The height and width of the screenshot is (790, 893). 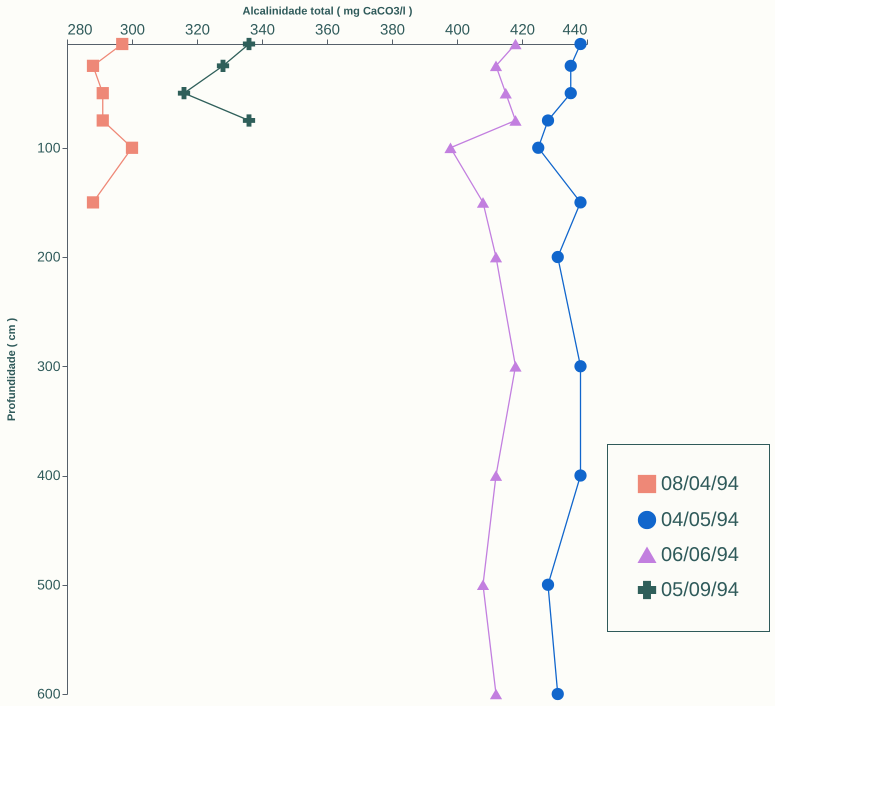 I want to click on legend-label: 04/05/94, so click(x=700, y=520).